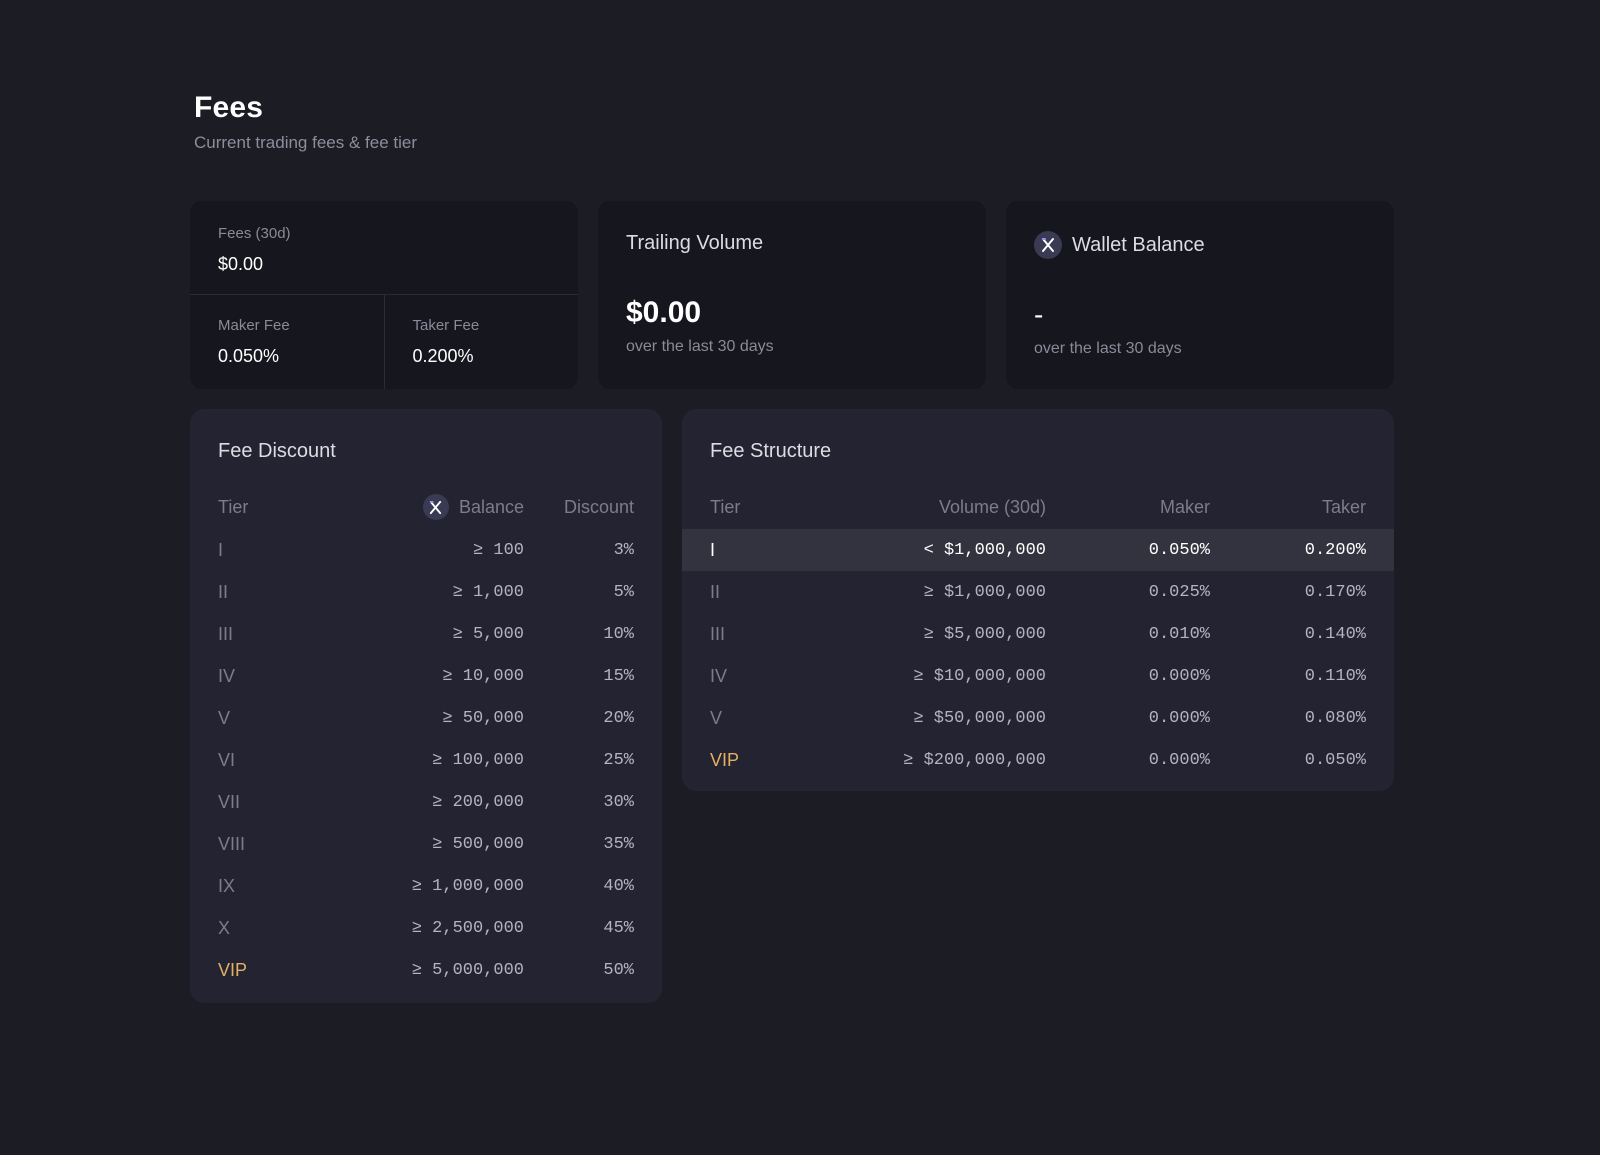 The width and height of the screenshot is (1600, 1155). What do you see at coordinates (488, 592) in the screenshot?
I see `discount-balance-cell: ≥ 1,000` at bounding box center [488, 592].